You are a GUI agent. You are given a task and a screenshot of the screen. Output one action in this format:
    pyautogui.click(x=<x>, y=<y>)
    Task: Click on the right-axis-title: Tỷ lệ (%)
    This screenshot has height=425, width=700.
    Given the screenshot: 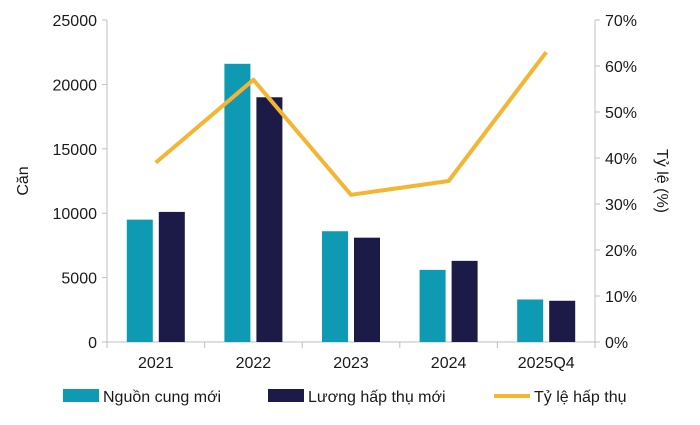 What is the action you would take?
    pyautogui.click(x=661, y=181)
    